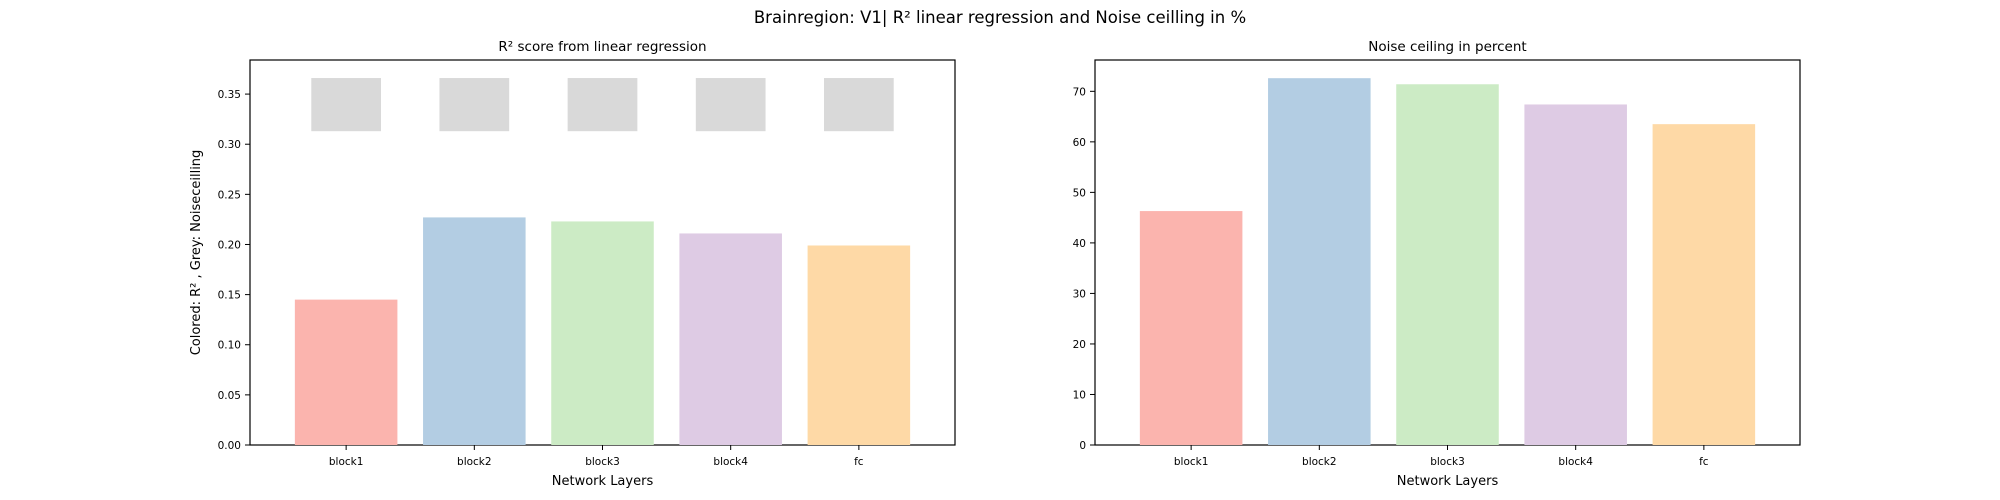  I want to click on r2-noise-ceiling-fc, so click(858, 105).